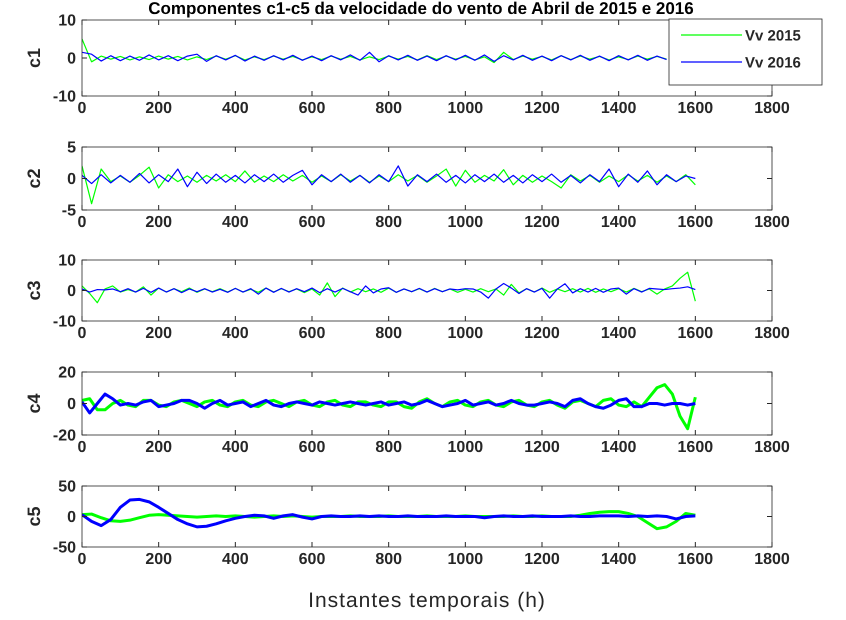 The width and height of the screenshot is (846, 620). Describe the element at coordinates (67, 487) in the screenshot. I see `y-tick-label: 50` at that location.